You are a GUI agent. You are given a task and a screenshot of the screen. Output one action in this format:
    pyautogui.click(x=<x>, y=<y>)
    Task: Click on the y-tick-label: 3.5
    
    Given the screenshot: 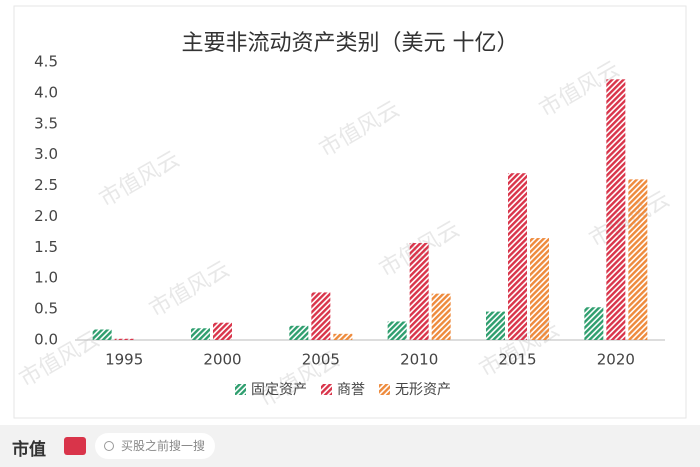 What is the action you would take?
    pyautogui.click(x=46, y=123)
    